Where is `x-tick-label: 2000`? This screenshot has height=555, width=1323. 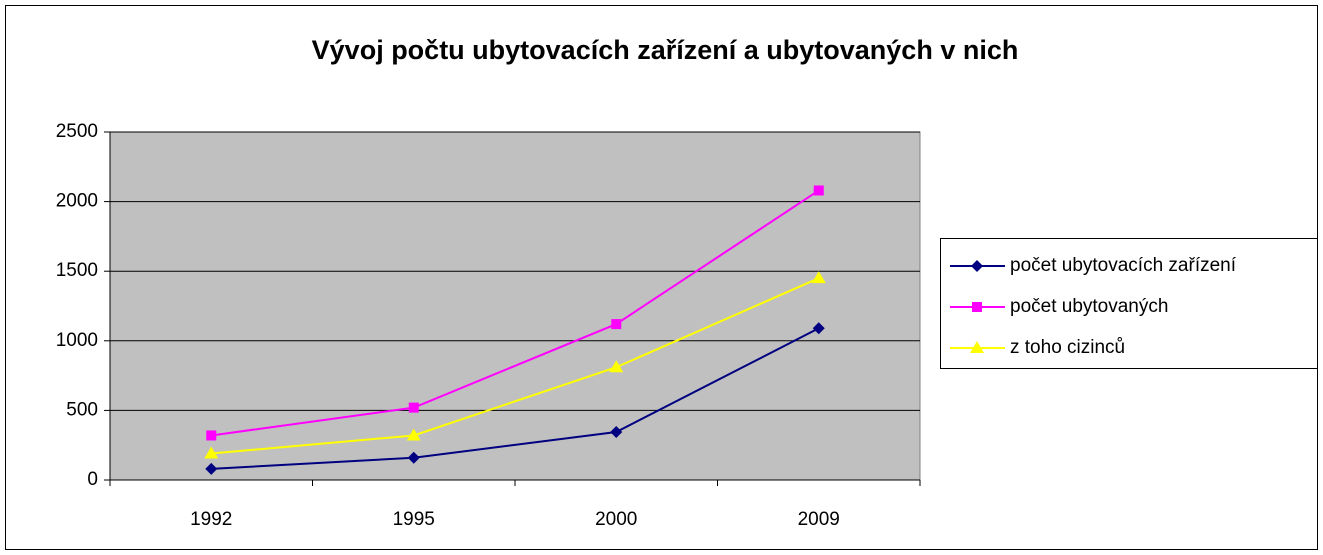 x-tick-label: 2000 is located at coordinates (616, 519).